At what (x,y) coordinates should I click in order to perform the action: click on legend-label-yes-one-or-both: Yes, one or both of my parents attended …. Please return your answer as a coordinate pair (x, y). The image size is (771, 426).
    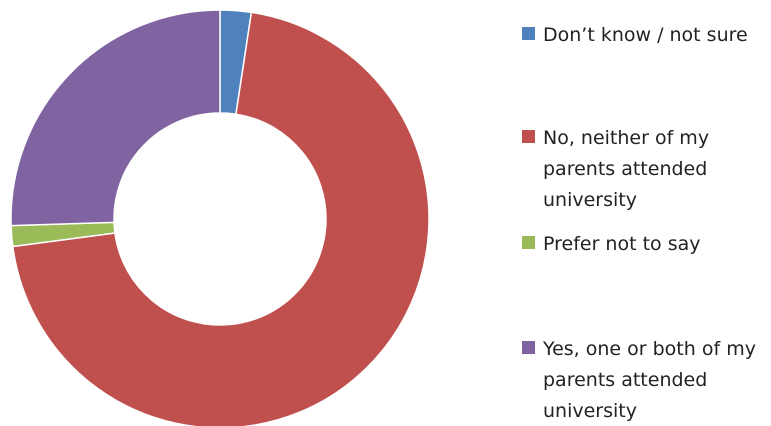
    Looking at the image, I should click on (649, 380).